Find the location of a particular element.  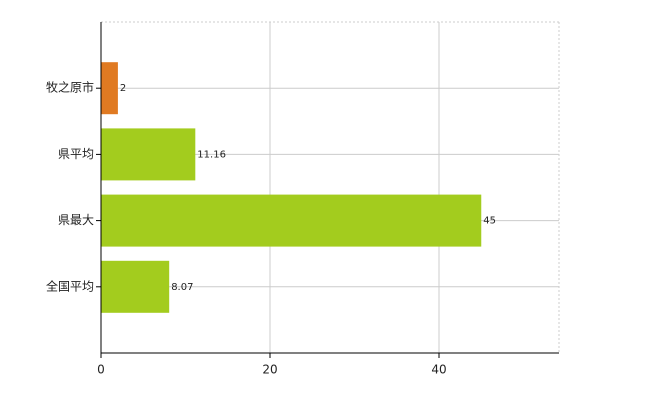

x-tick-label: 20 is located at coordinates (269, 370).